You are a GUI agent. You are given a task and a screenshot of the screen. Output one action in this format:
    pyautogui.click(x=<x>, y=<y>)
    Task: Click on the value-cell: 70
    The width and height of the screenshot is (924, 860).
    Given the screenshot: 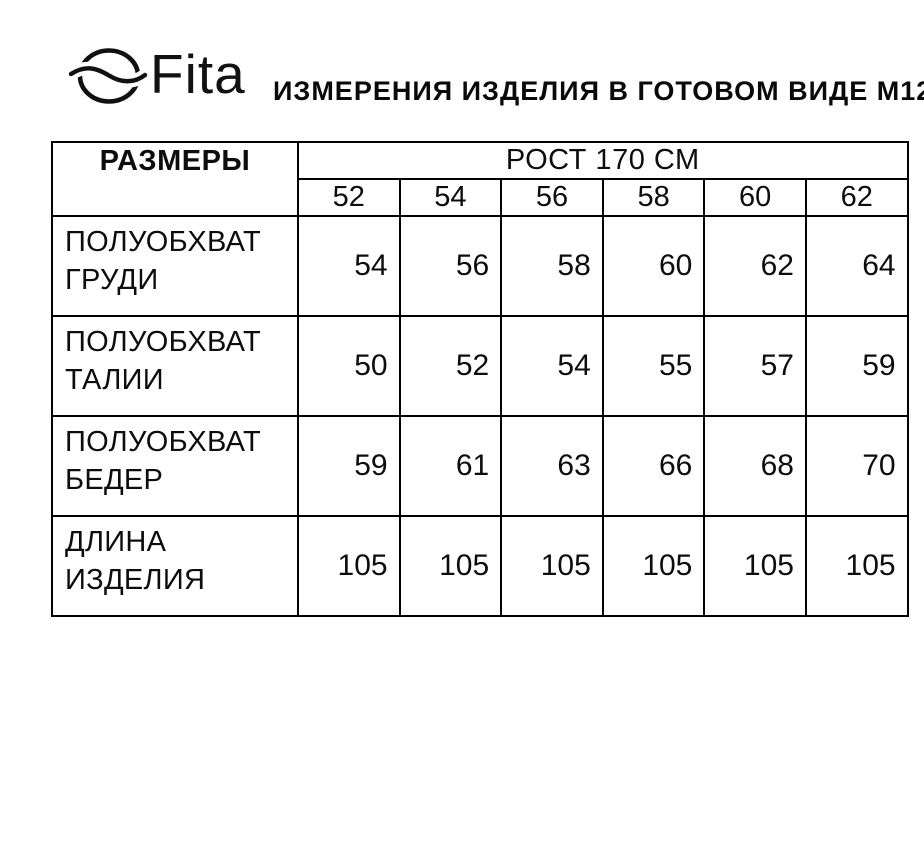 What is the action you would take?
    pyautogui.click(x=856, y=466)
    